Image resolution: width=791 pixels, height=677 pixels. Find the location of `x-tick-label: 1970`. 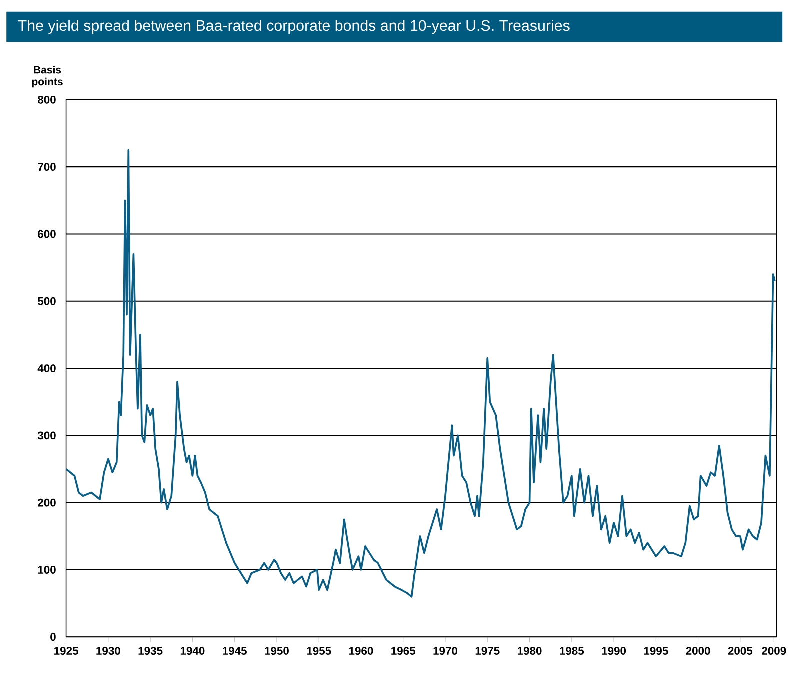

x-tick-label: 1970 is located at coordinates (446, 651).